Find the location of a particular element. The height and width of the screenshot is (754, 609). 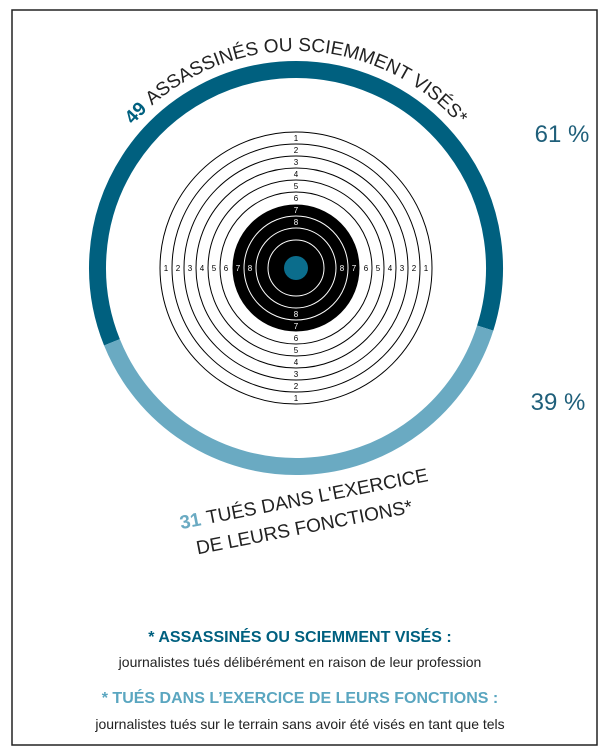

bullseye is located at coordinates (296, 268).